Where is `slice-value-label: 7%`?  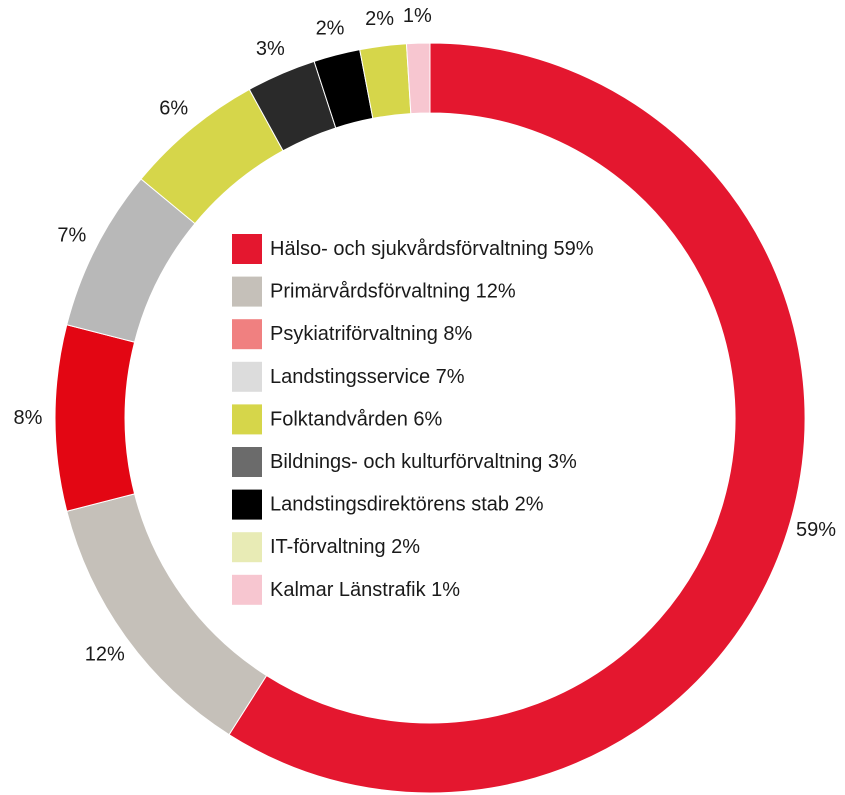 slice-value-label: 7% is located at coordinates (71, 235).